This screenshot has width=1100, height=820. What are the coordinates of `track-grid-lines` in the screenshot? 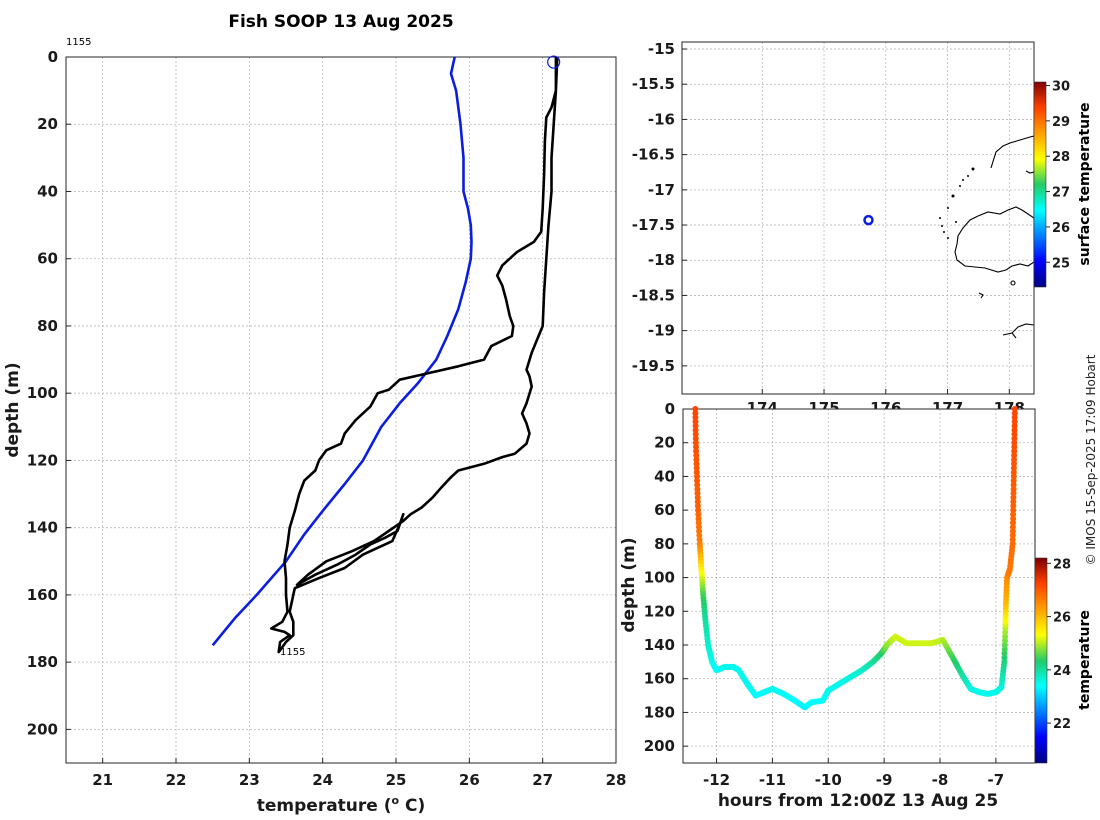 It's located at (859, 585).